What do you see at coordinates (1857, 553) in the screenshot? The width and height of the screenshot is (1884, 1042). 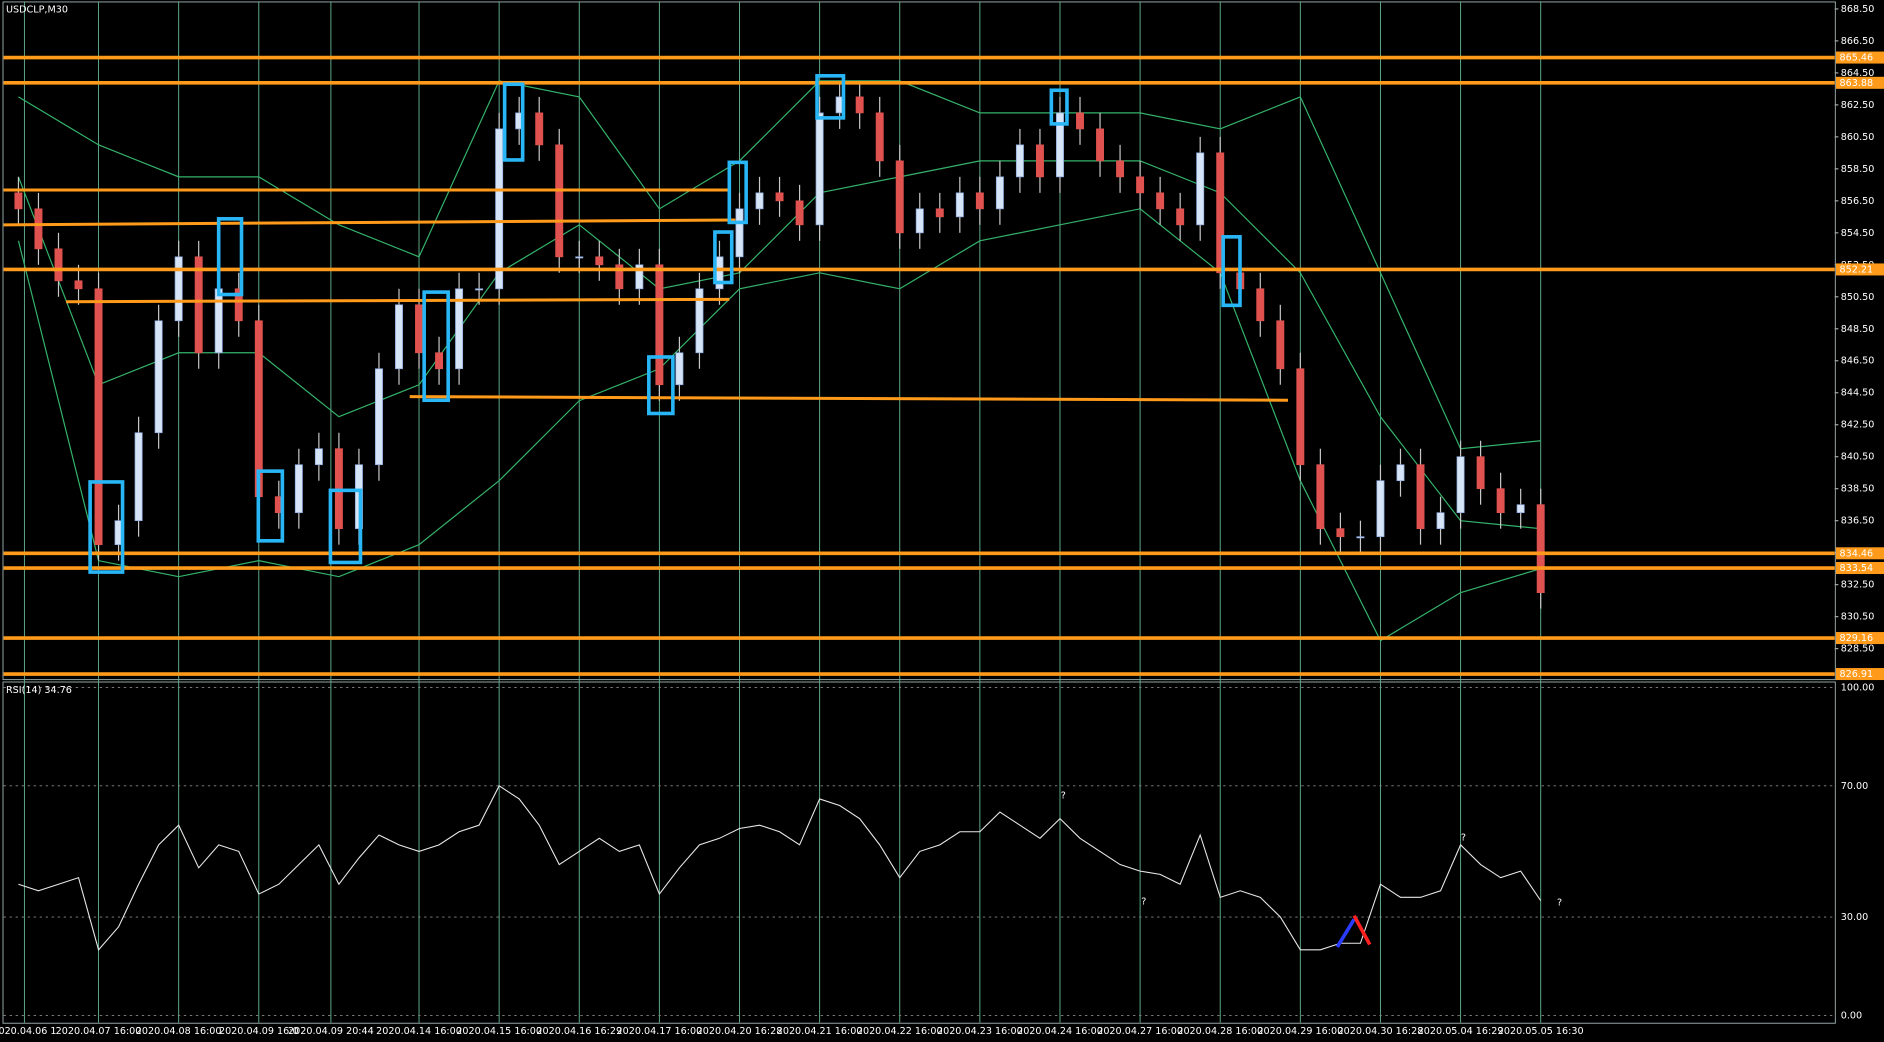 I see `level-label: 834.46` at bounding box center [1857, 553].